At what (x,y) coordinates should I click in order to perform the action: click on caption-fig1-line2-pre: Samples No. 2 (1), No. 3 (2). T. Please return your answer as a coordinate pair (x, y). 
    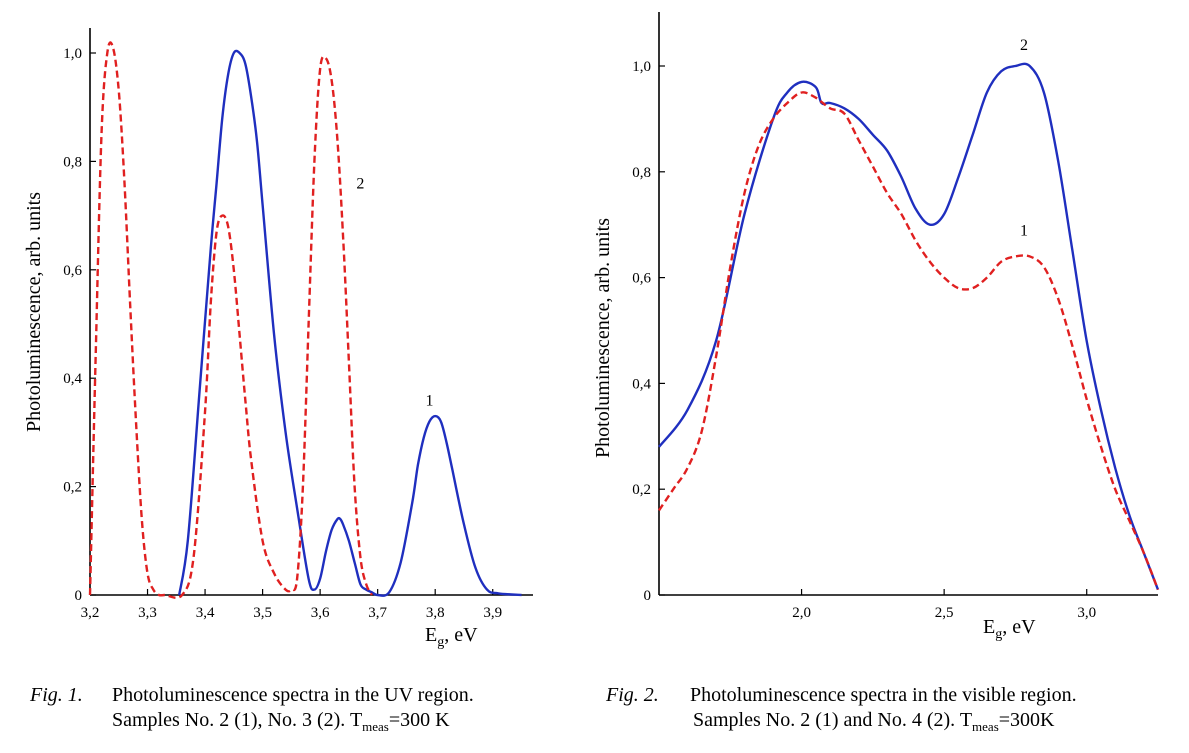
    Looking at the image, I should click on (237, 720).